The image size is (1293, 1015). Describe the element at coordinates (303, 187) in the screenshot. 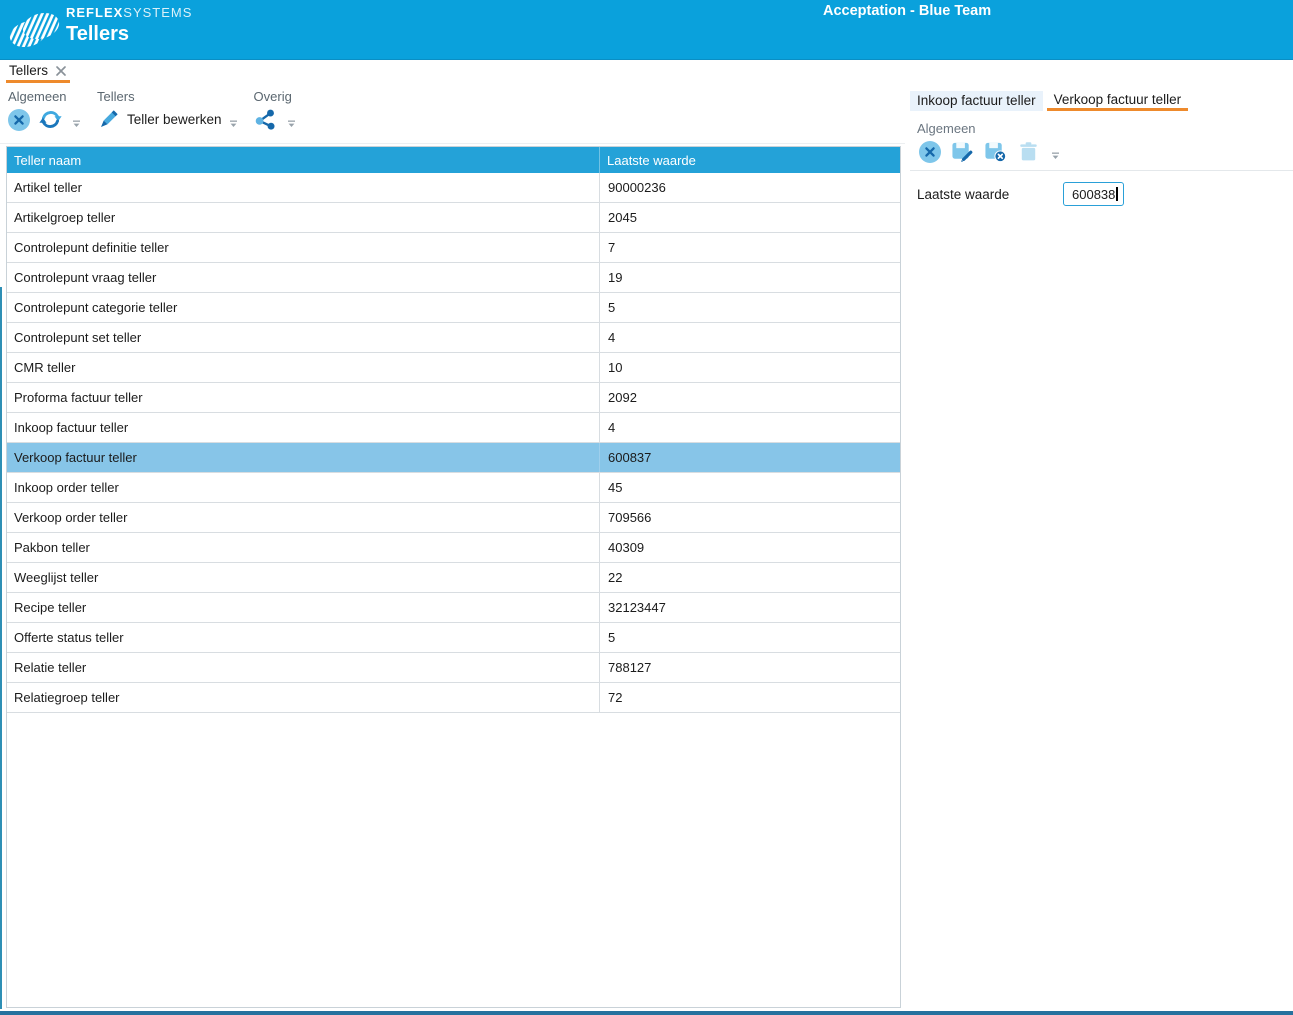

I see `cell-teller-naam: Artikel teller` at that location.